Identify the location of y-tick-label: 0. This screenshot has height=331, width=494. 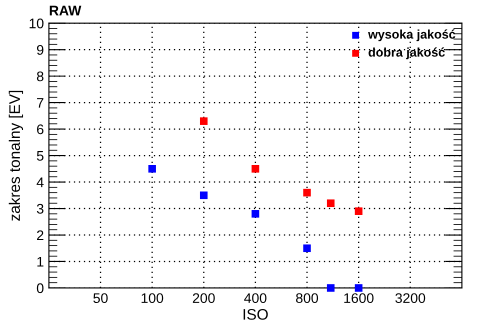
(40, 288).